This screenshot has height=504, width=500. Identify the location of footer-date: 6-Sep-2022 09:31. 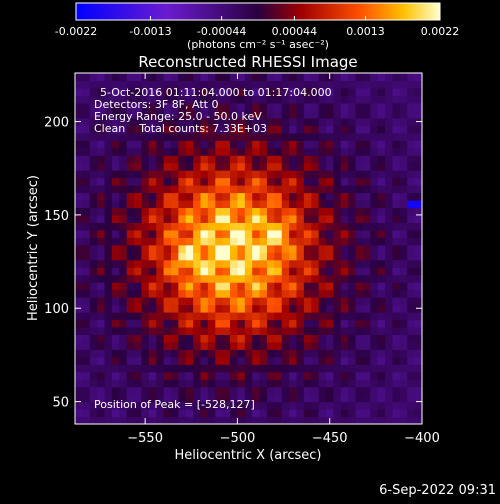
(437, 490).